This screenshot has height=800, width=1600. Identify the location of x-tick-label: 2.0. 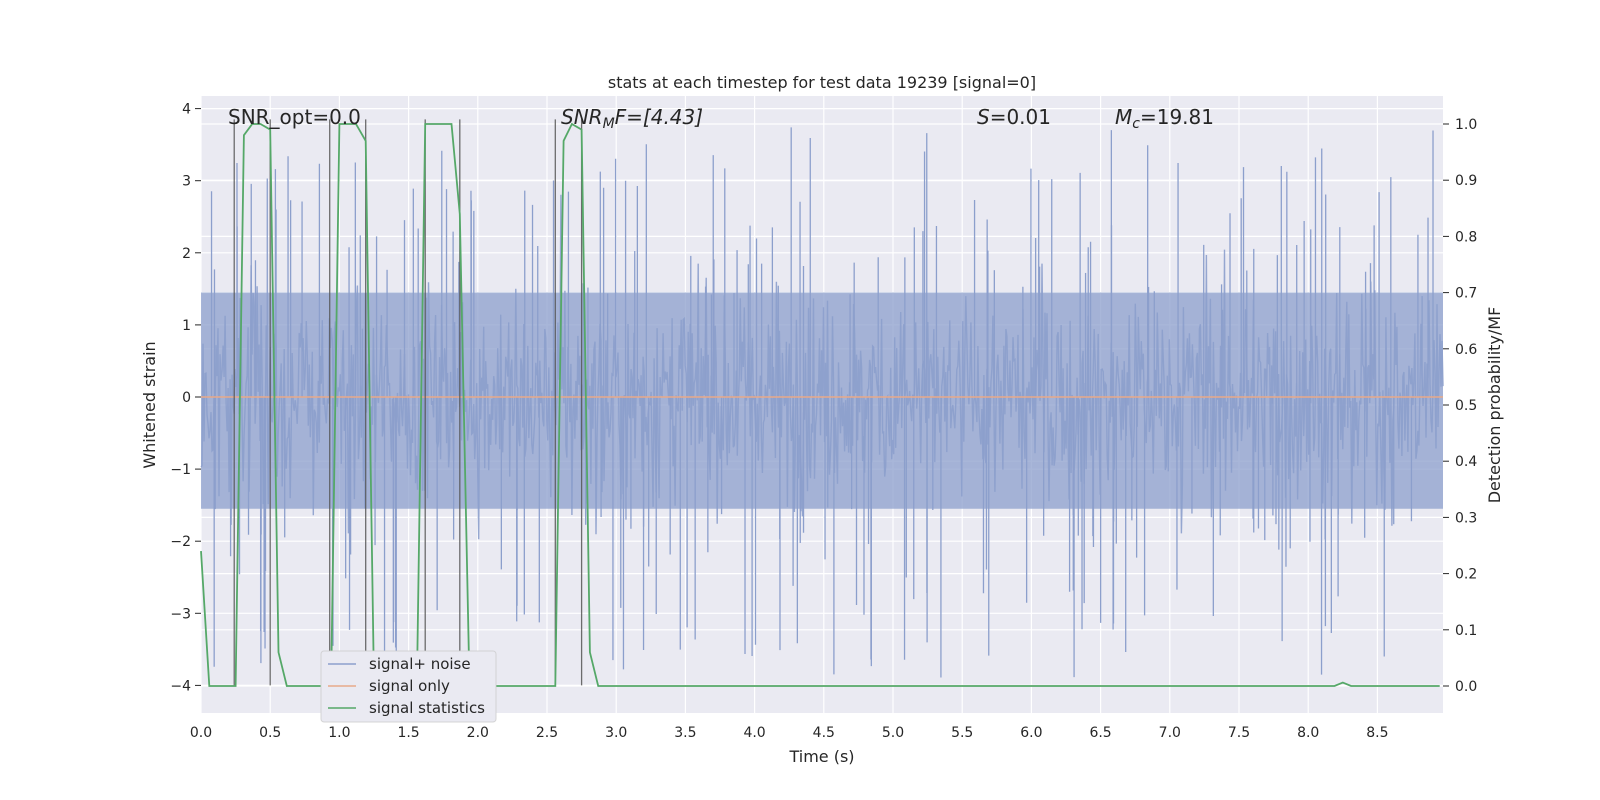
(478, 733).